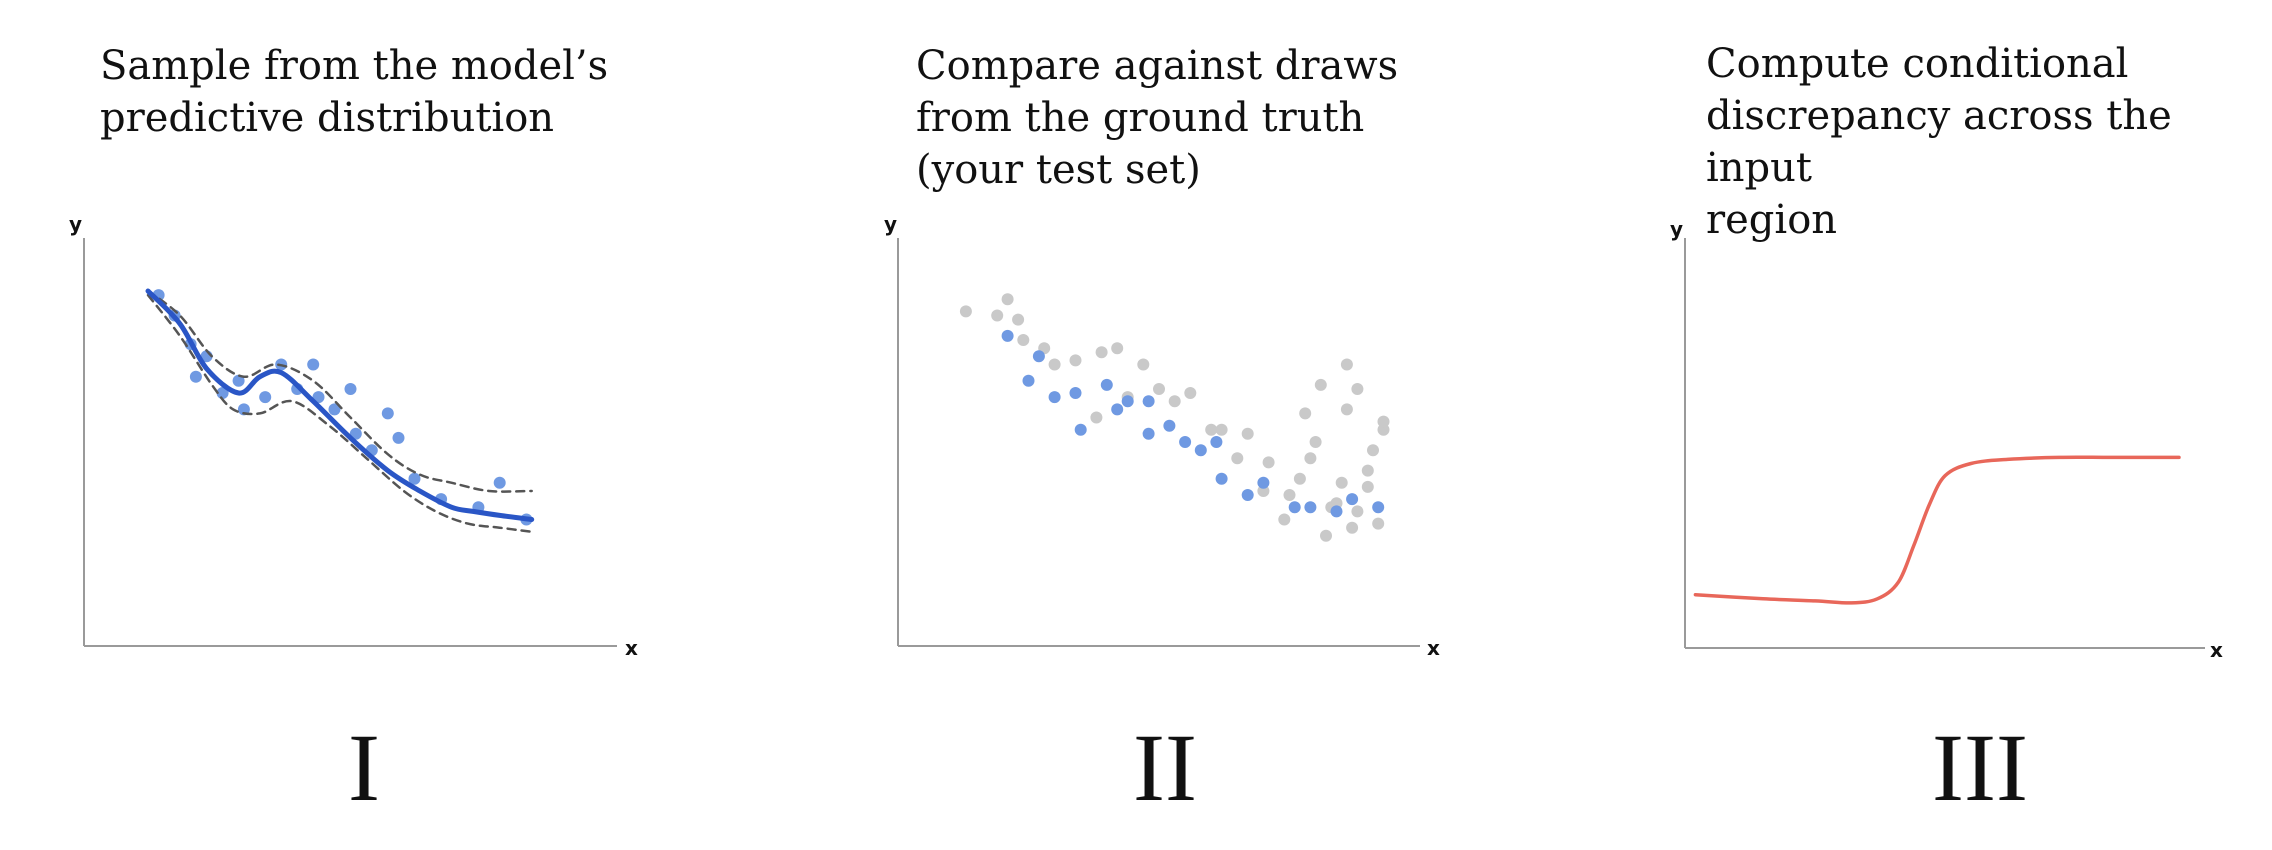 This screenshot has height=850, width=2272. What do you see at coordinates (1174, 417) in the screenshot?
I see `panel-2-marks` at bounding box center [1174, 417].